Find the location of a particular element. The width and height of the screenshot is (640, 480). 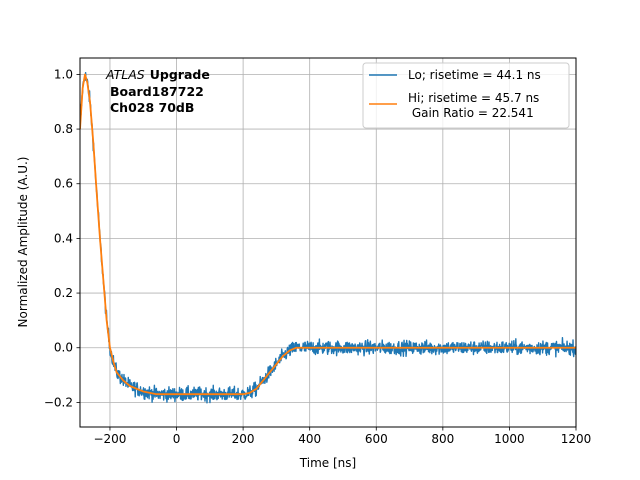

x-tick-label: 800 is located at coordinates (442, 439).